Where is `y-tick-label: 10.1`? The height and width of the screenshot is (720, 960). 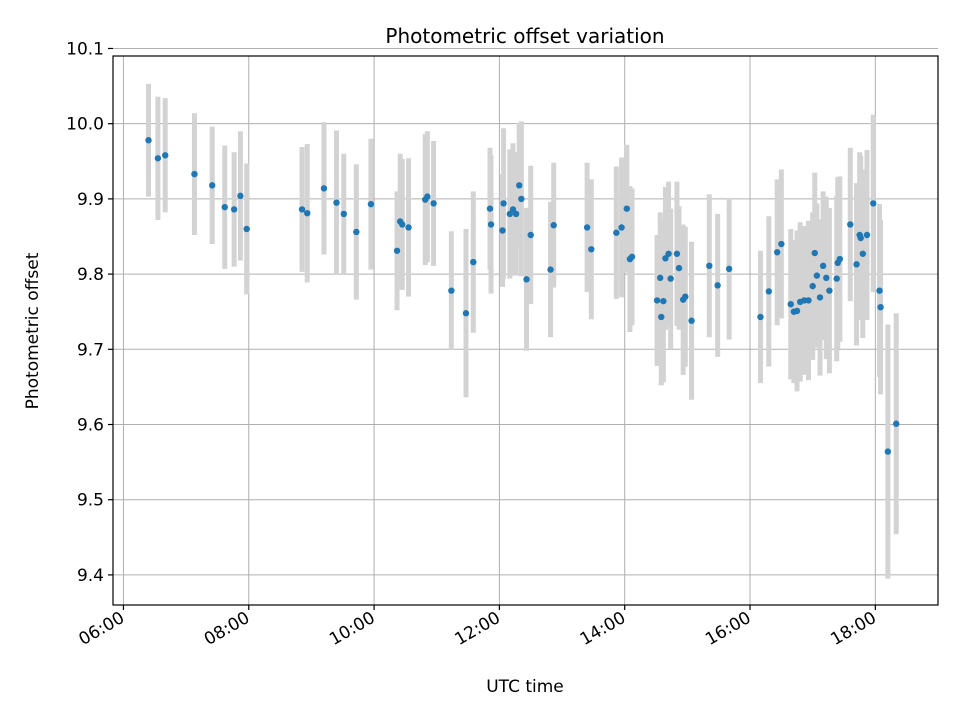
y-tick-label: 10.1 is located at coordinates (85, 49).